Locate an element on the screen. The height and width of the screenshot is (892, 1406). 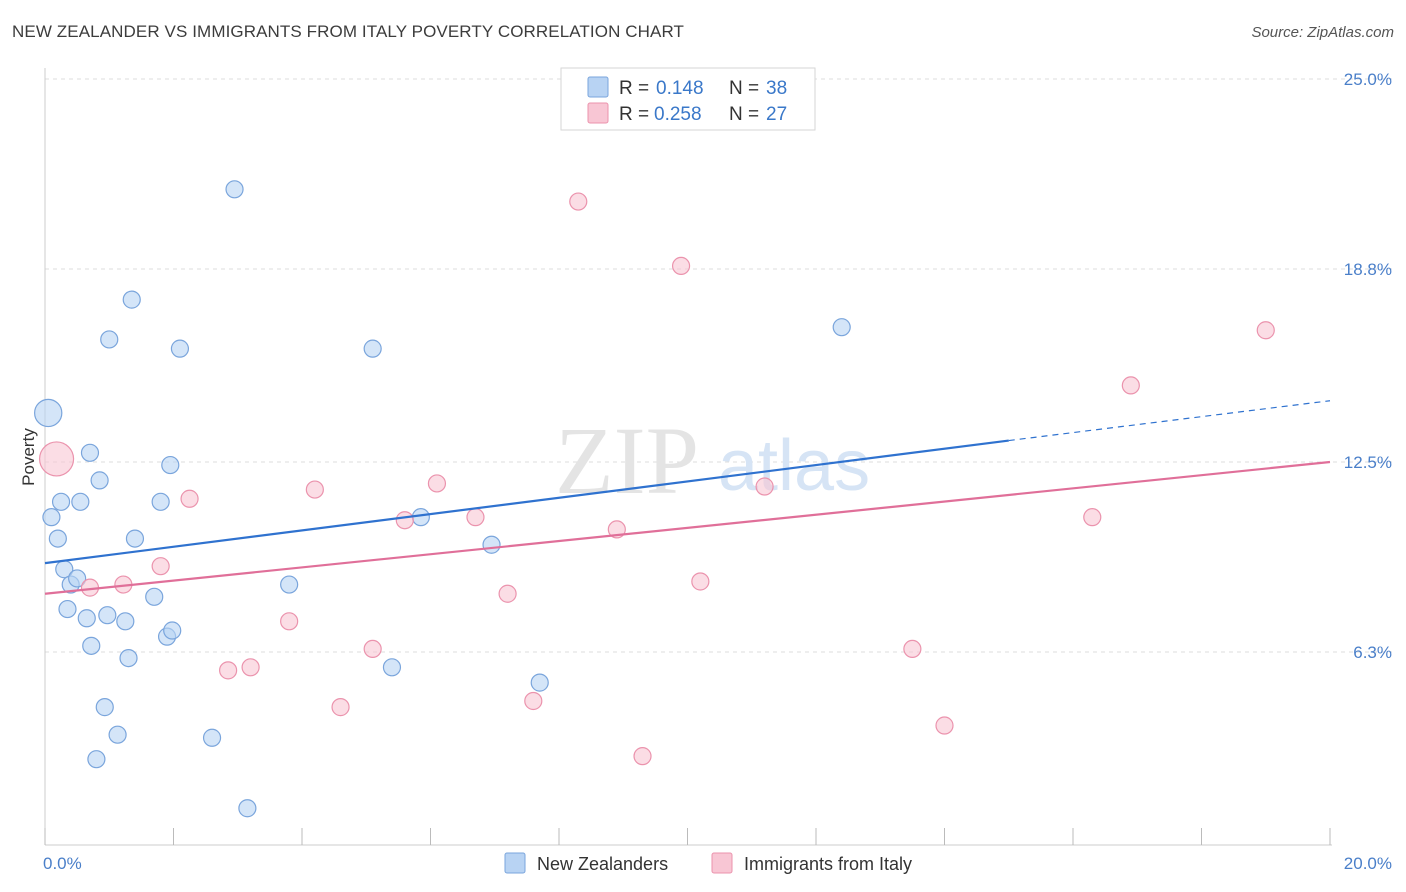
x-tick-labels: 0.0% 20.0% is located at coordinates (717, 863).